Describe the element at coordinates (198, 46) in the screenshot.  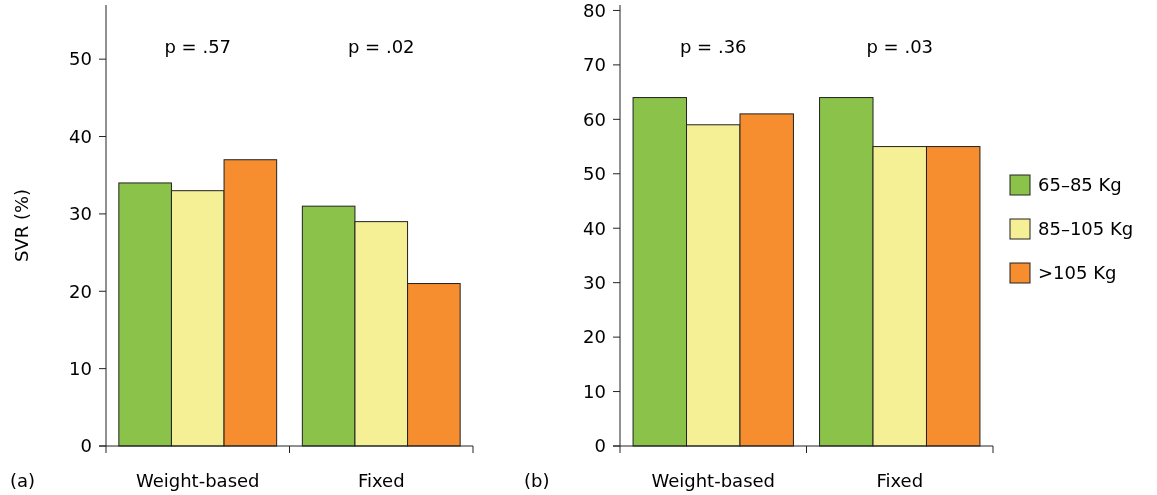
I see `annotation: p = .57` at that location.